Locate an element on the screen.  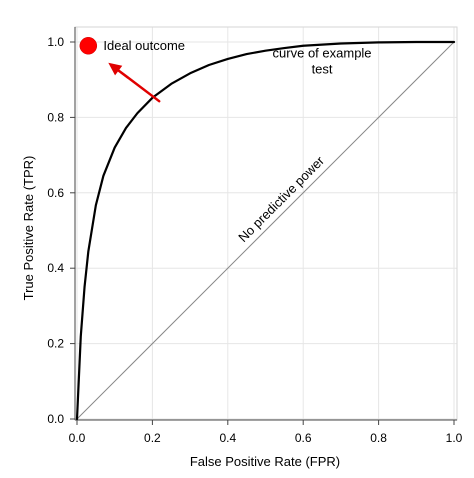
y-axis-title: True Positive Rate (TPR) is located at coordinates (28, 228).